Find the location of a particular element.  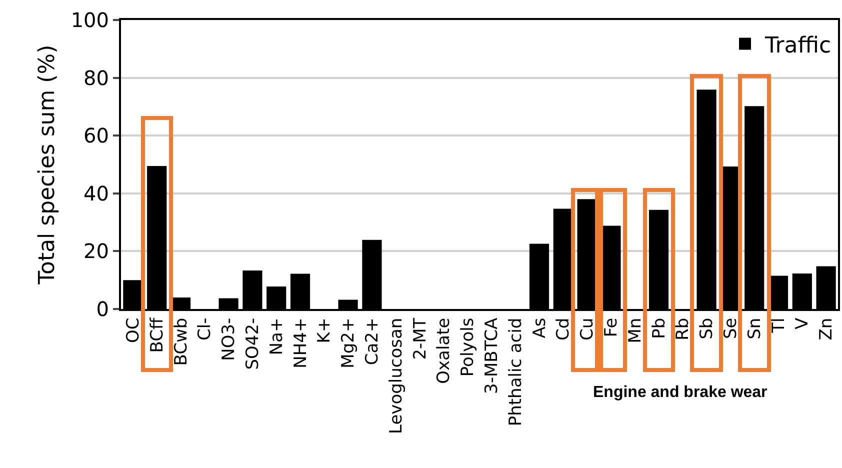

x-tick-label: Polyols is located at coordinates (468, 347).